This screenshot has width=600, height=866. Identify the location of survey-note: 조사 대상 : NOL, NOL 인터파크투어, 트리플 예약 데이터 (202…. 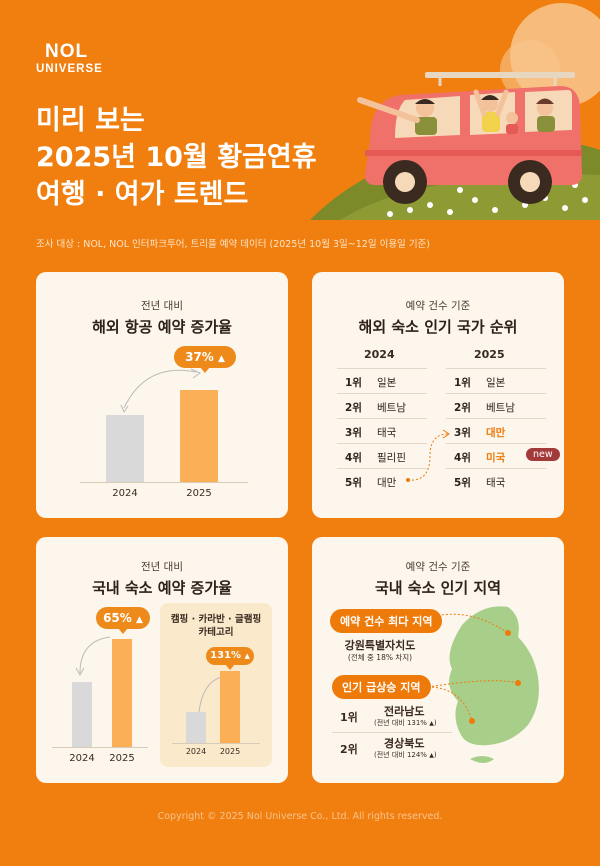
(233, 244).